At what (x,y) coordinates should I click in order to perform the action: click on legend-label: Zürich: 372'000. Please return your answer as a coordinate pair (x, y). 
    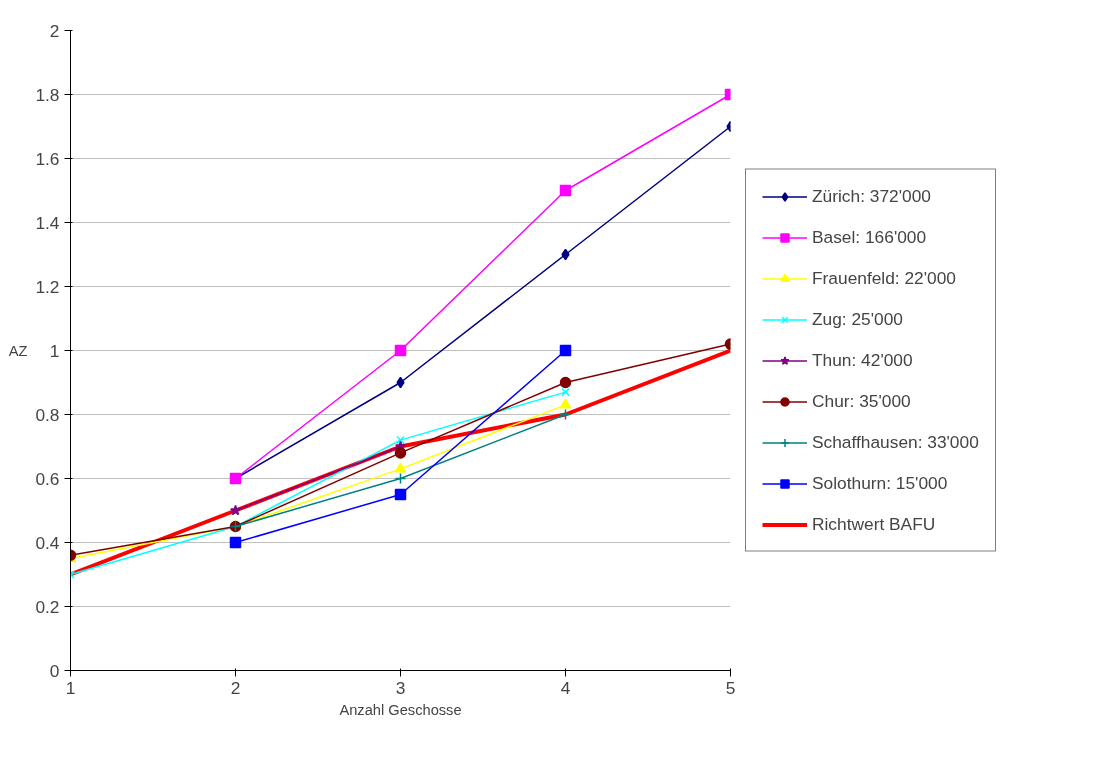
    Looking at the image, I should click on (871, 196).